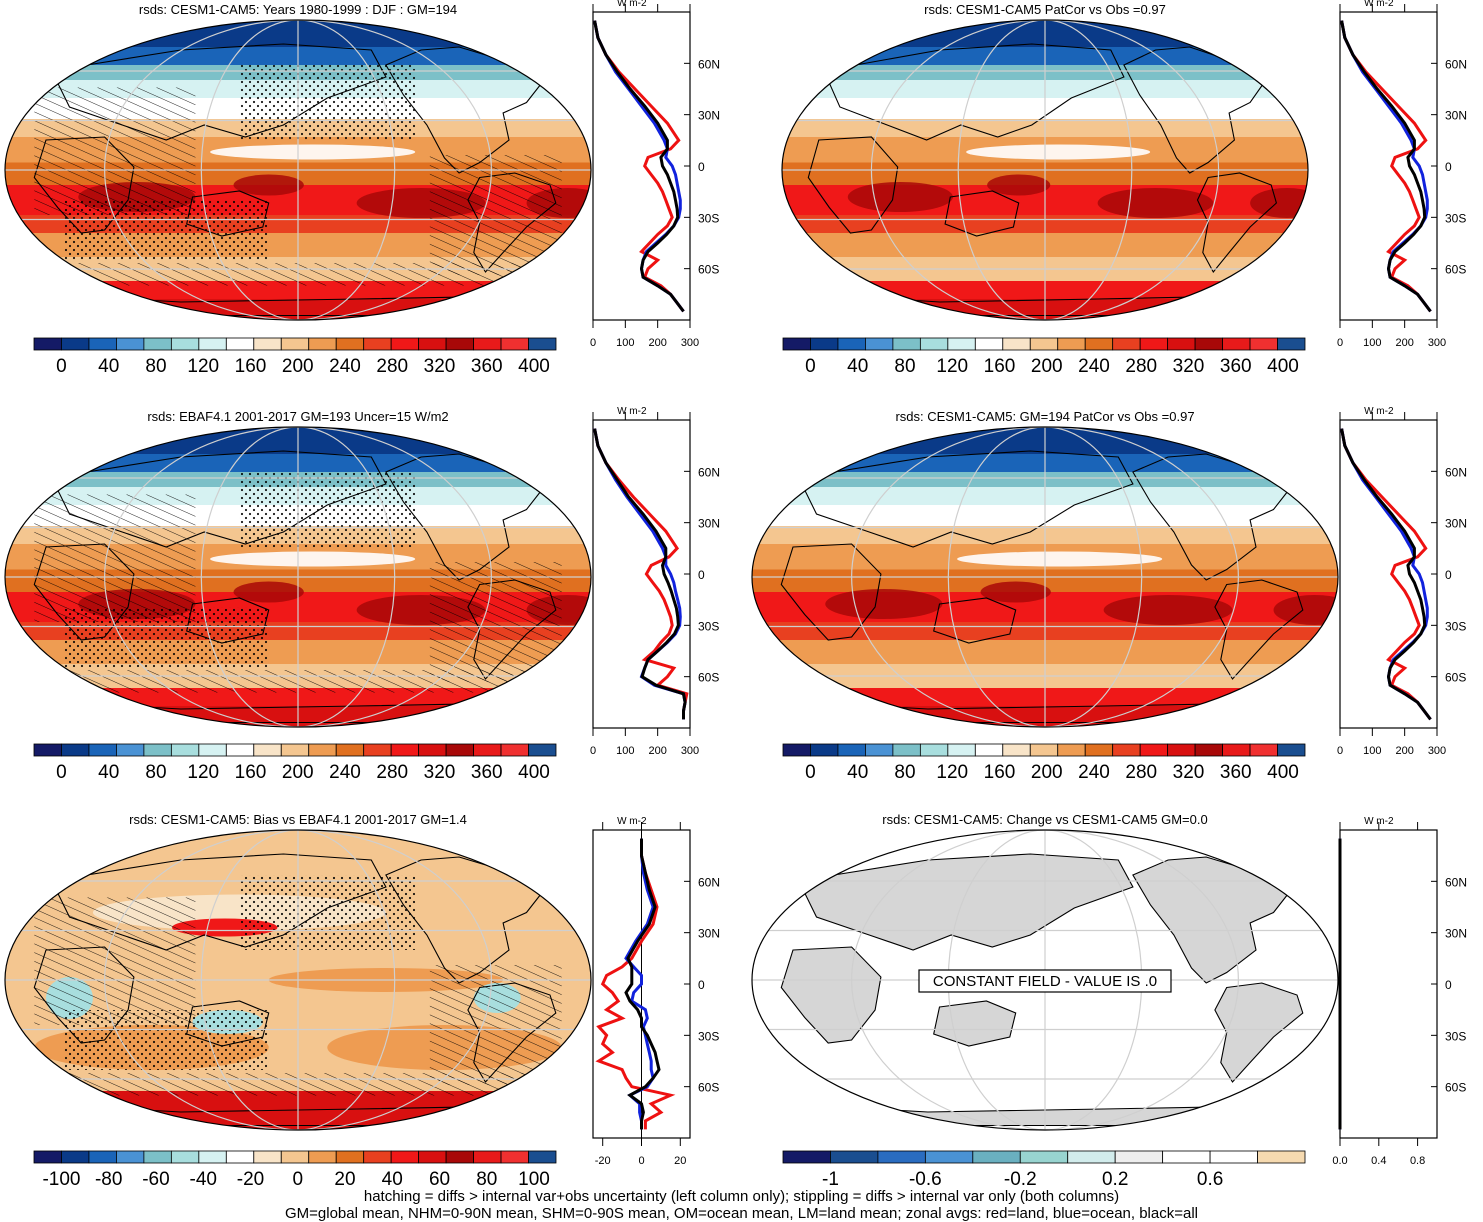  I want to click on continent-south-america, so click(1259, 1032).